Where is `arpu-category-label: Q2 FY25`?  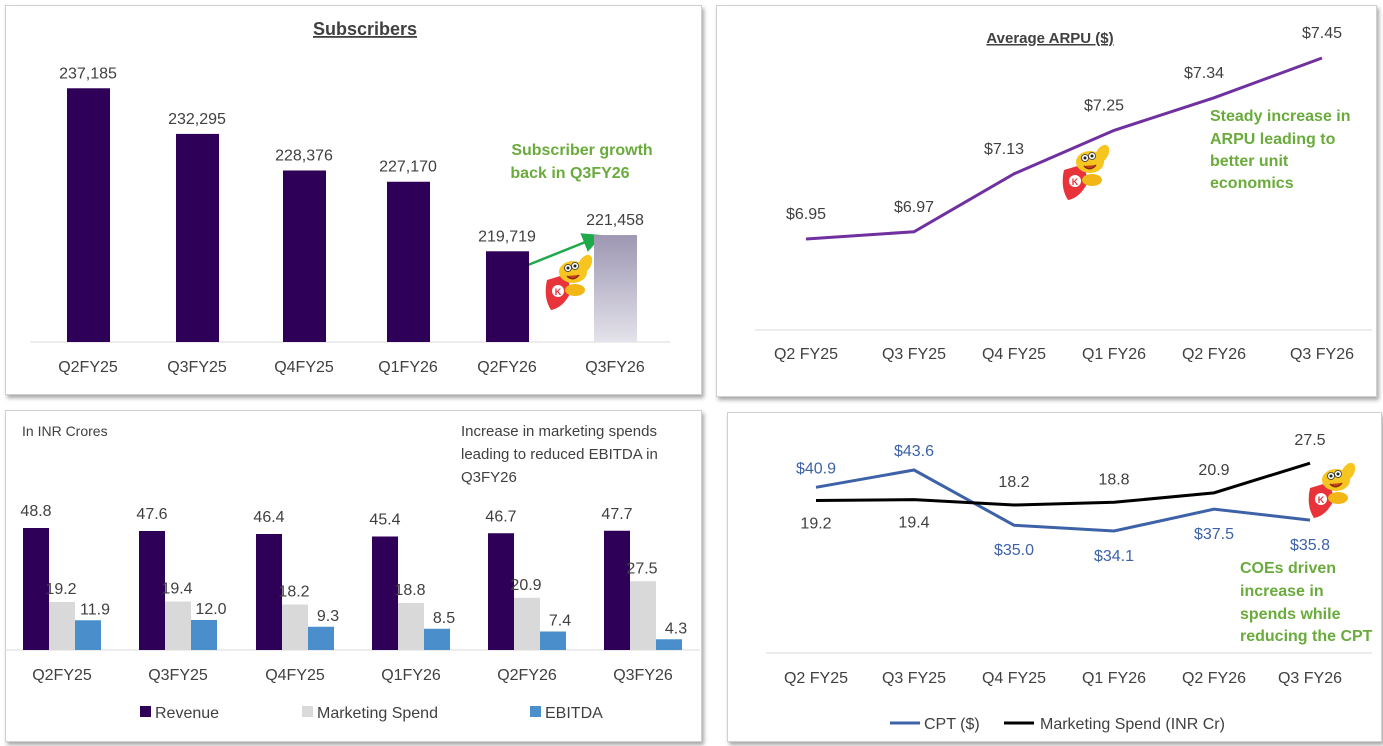 arpu-category-label: Q2 FY25 is located at coordinates (806, 354).